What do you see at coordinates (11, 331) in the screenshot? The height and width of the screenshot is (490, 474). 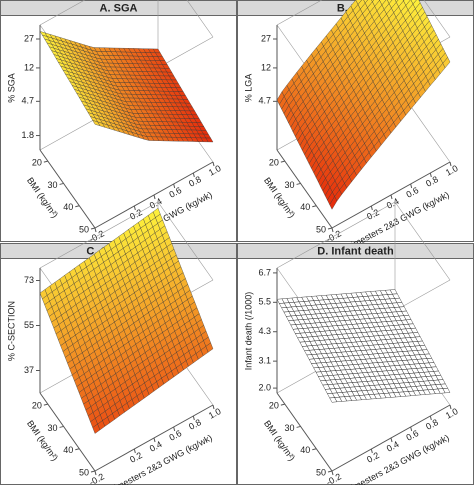 I see `z-axis-label: % C-SECTION` at bounding box center [11, 331].